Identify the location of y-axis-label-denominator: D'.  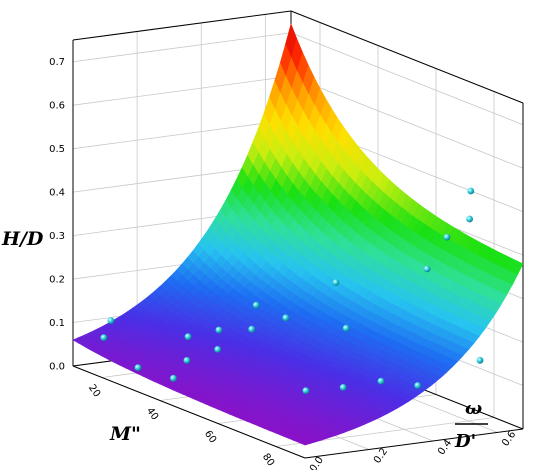
(465, 441).